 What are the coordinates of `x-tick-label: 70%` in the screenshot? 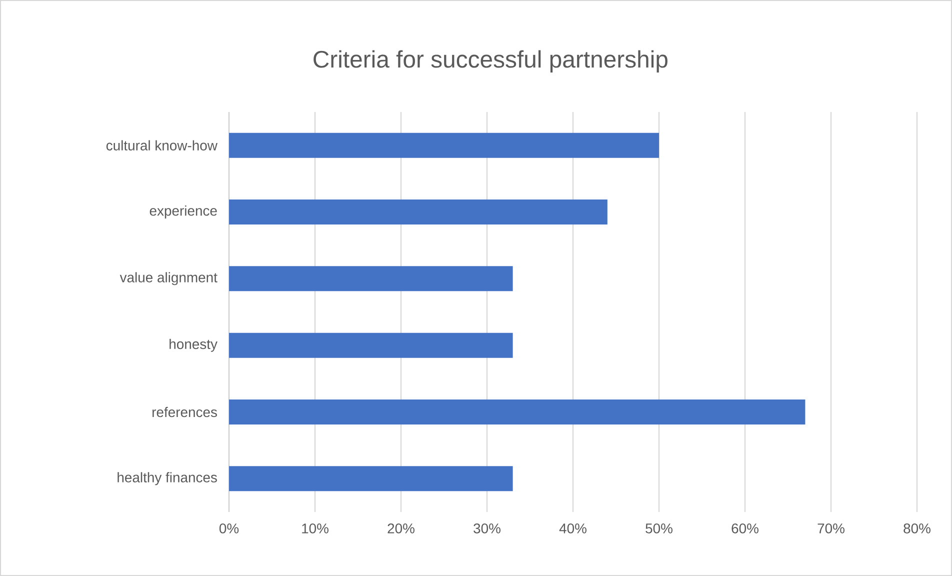 It's located at (831, 529).